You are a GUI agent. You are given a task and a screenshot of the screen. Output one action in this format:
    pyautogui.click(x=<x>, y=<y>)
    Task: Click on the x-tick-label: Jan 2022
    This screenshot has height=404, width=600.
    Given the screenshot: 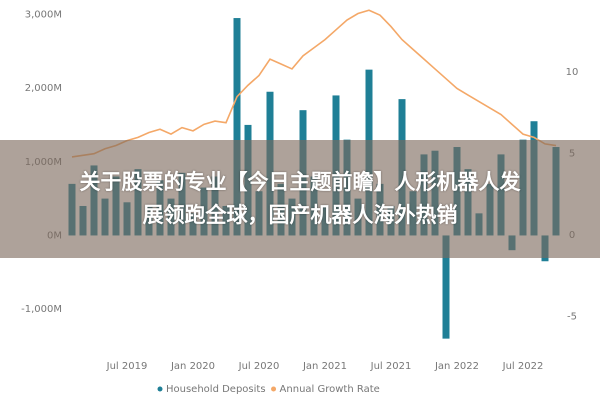 What is the action you would take?
    pyautogui.click(x=456, y=366)
    